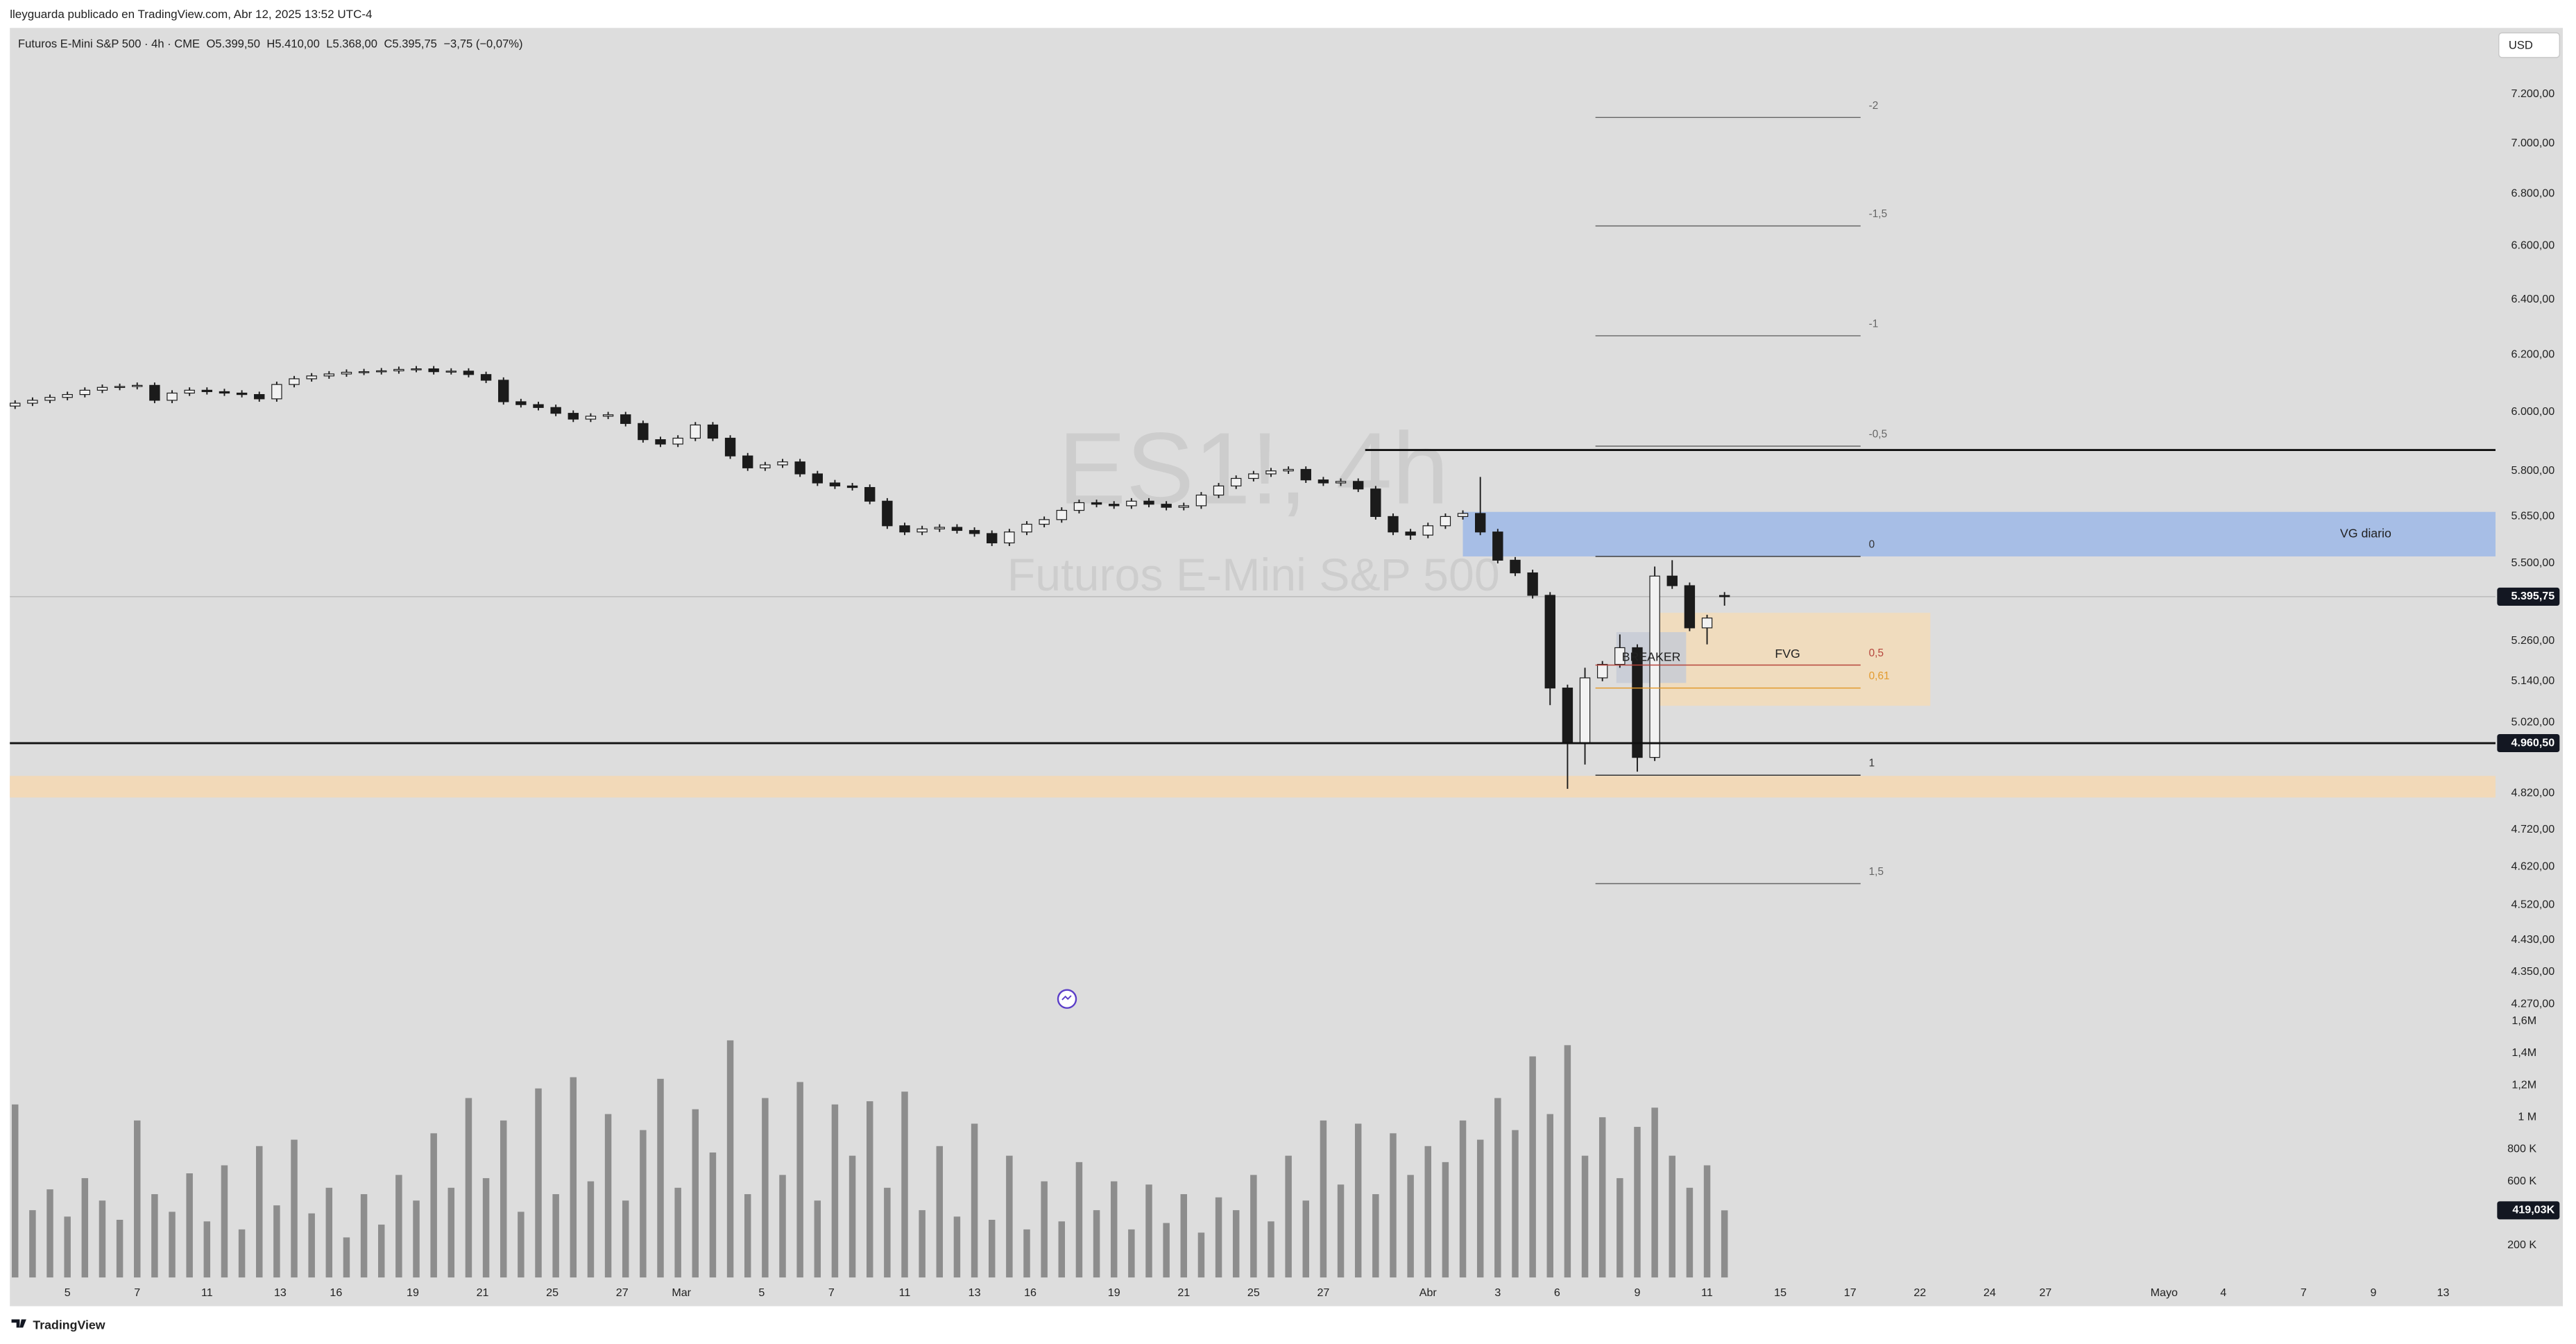  Describe the element at coordinates (1253, 787) in the screenshot. I see `price-band` at that location.